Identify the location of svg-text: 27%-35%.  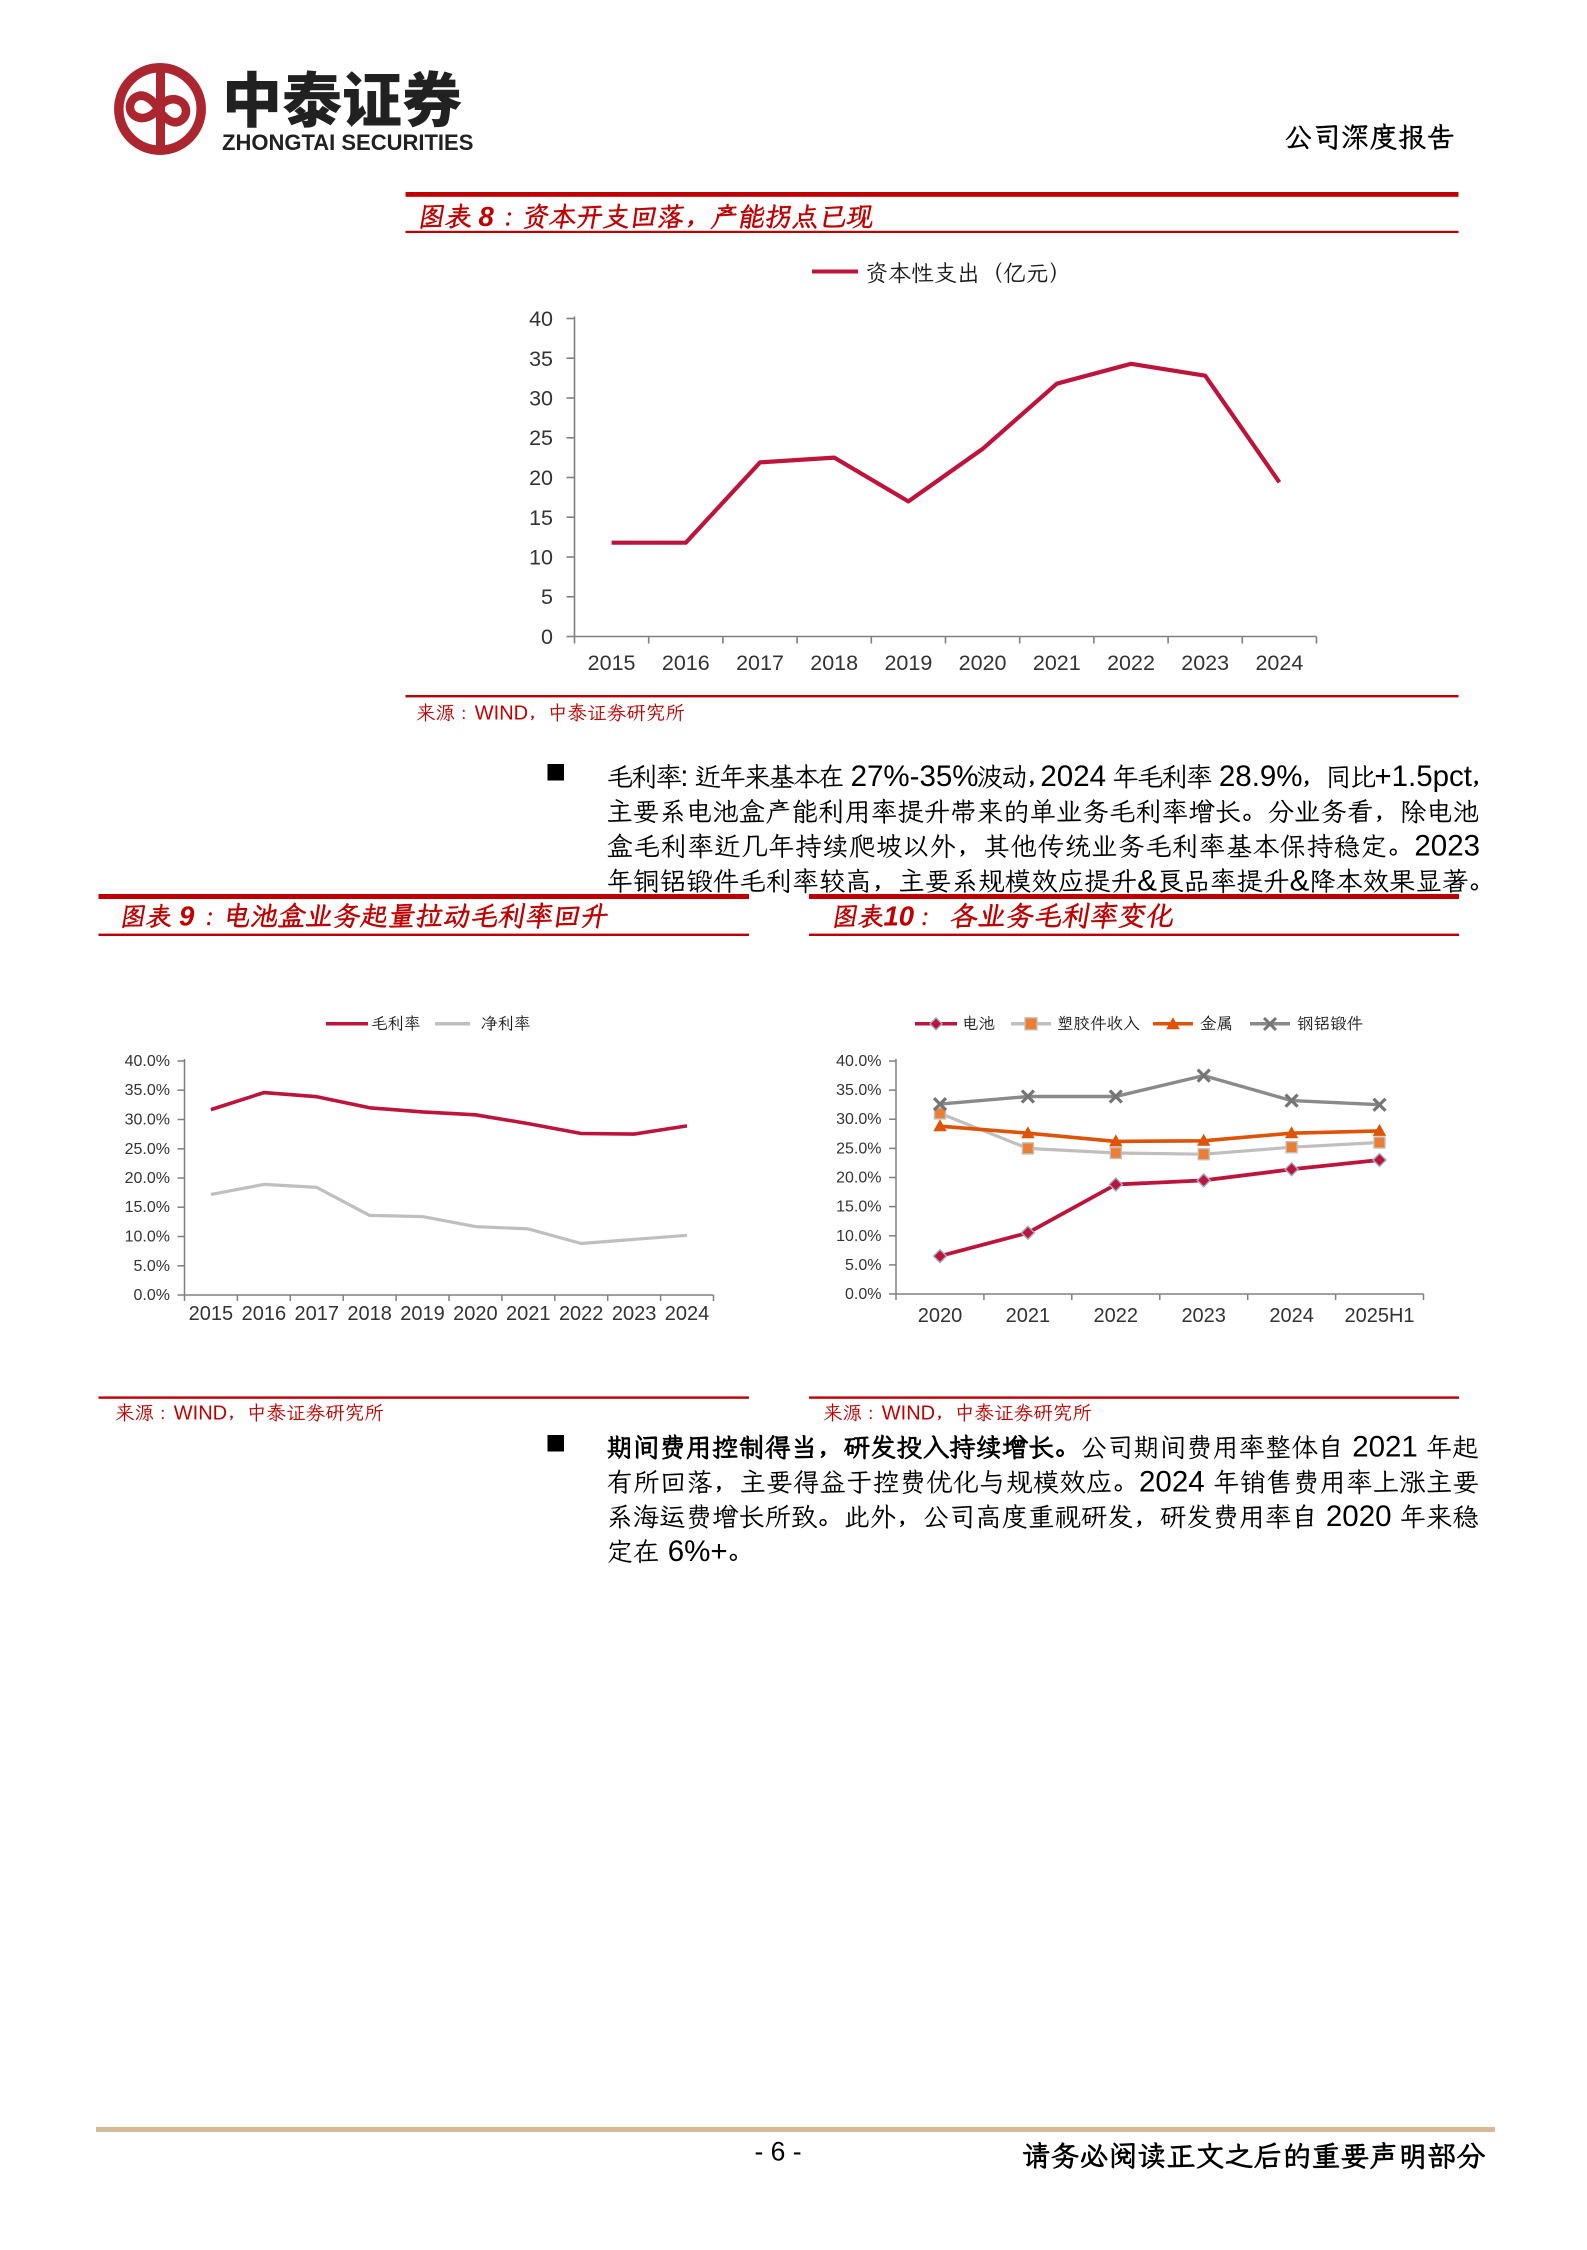
(915, 776).